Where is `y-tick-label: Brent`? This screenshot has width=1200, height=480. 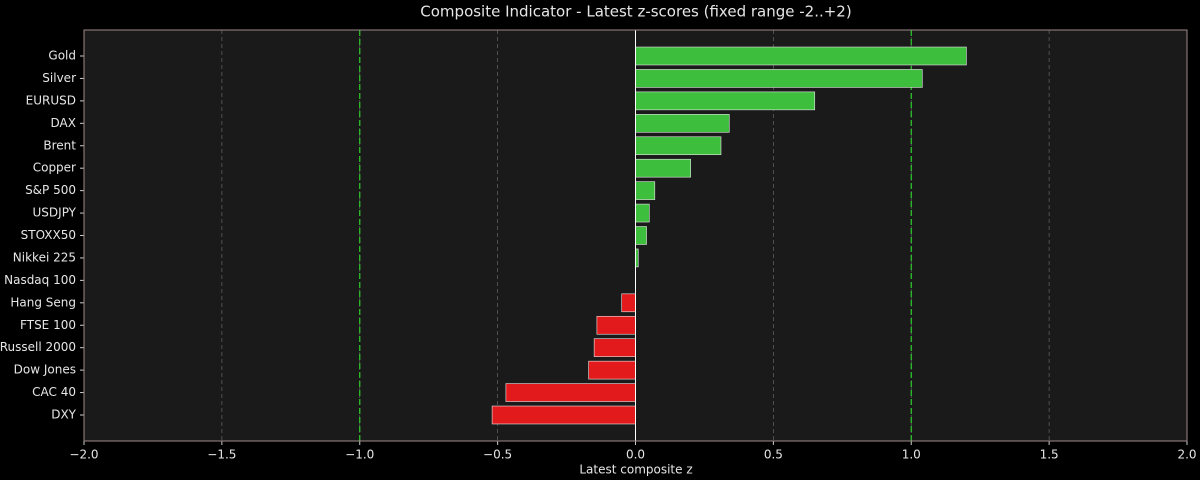
y-tick-label: Brent is located at coordinates (59, 145).